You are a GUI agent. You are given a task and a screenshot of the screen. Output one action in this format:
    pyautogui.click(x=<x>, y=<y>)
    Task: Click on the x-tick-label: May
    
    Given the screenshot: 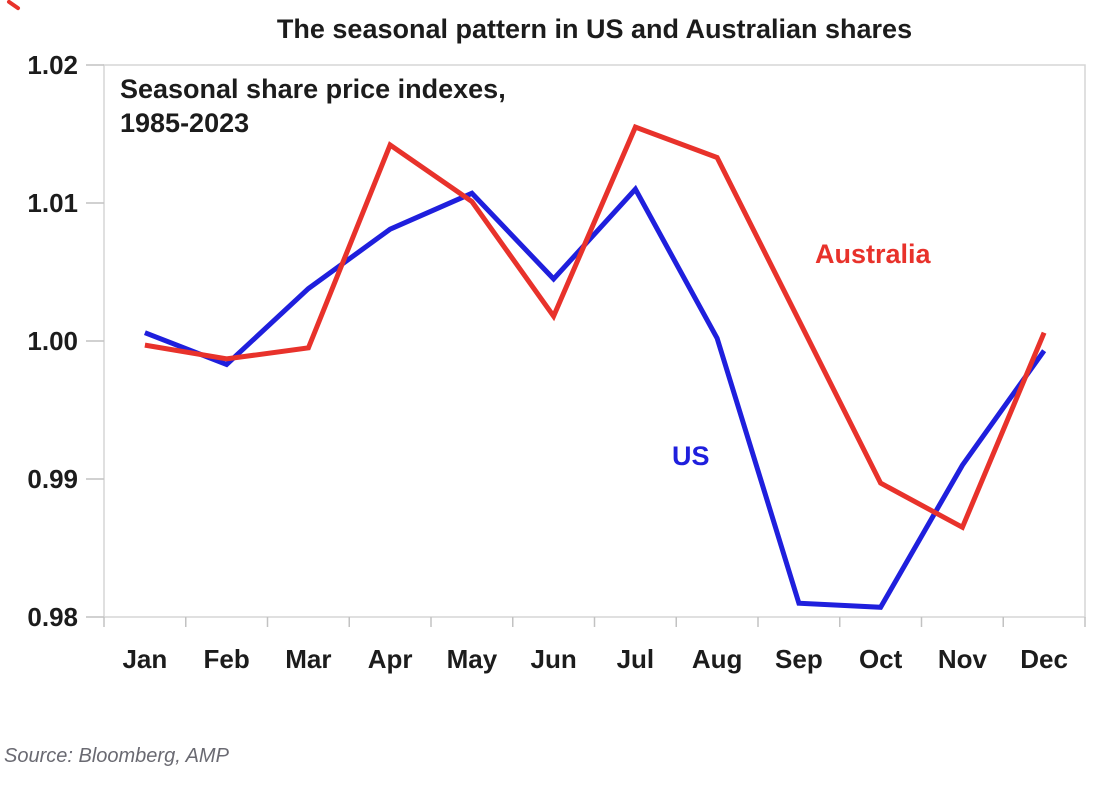 What is the action you would take?
    pyautogui.click(x=472, y=659)
    